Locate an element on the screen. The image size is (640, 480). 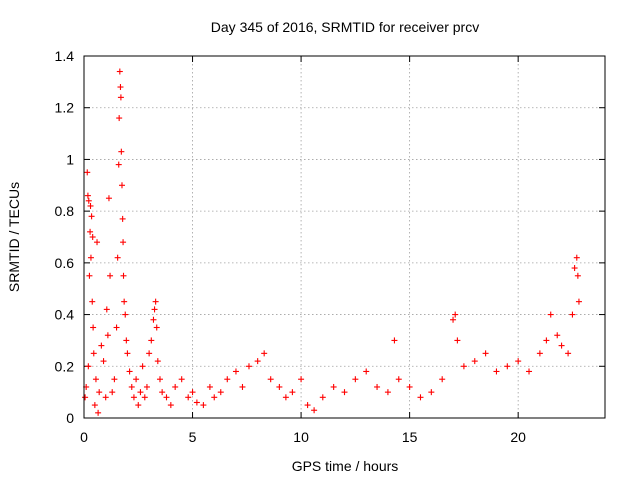
x-tick-label: 10 is located at coordinates (301, 437).